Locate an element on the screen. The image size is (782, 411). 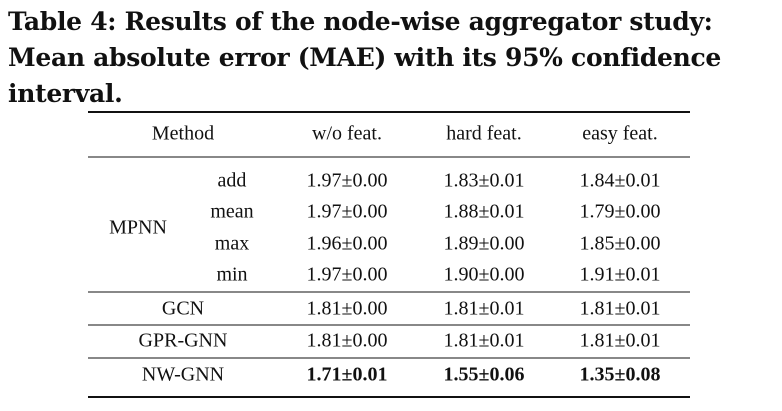
header-cell: w/o feat. is located at coordinates (347, 134).